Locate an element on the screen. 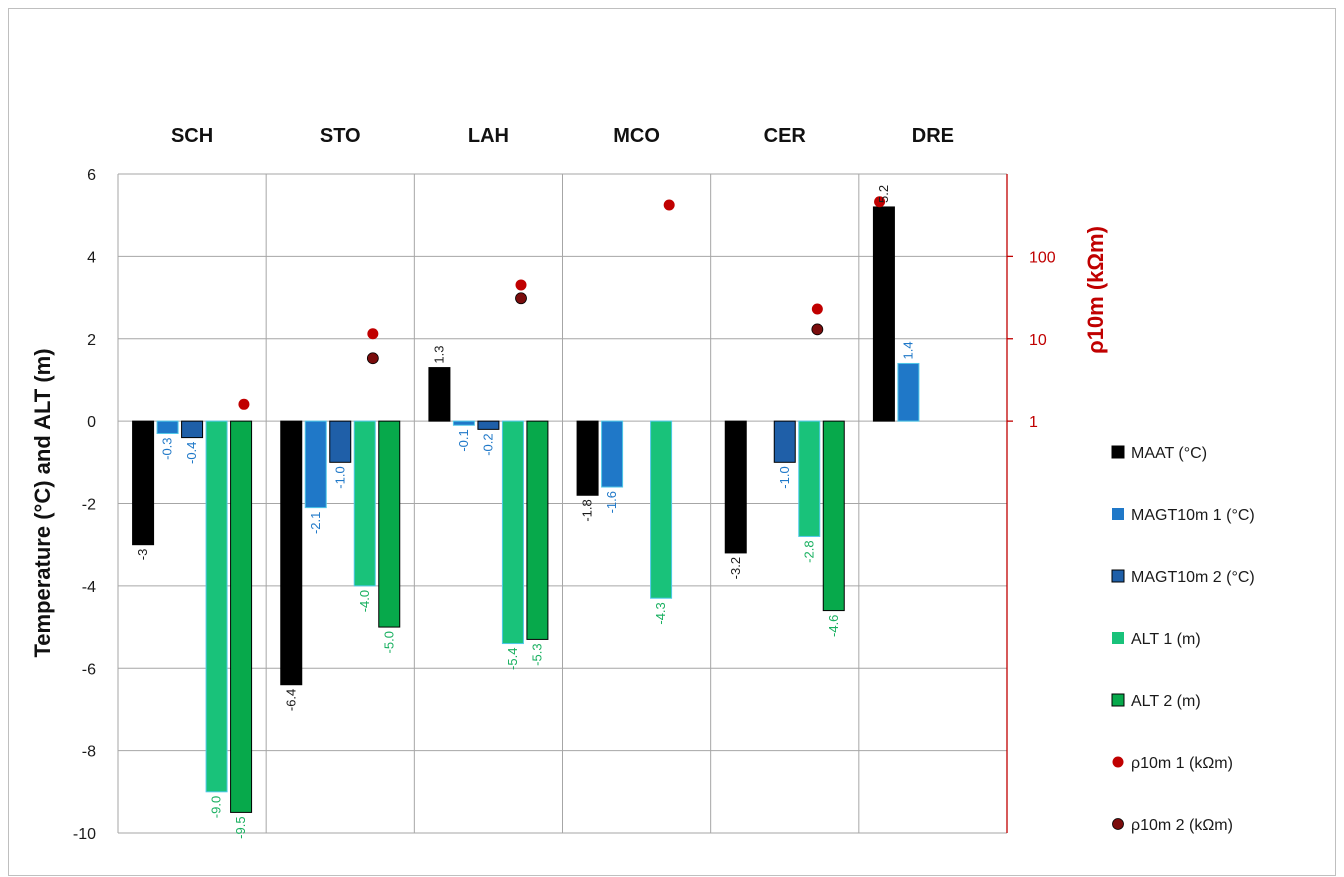  category-label: STO is located at coordinates (340, 136).